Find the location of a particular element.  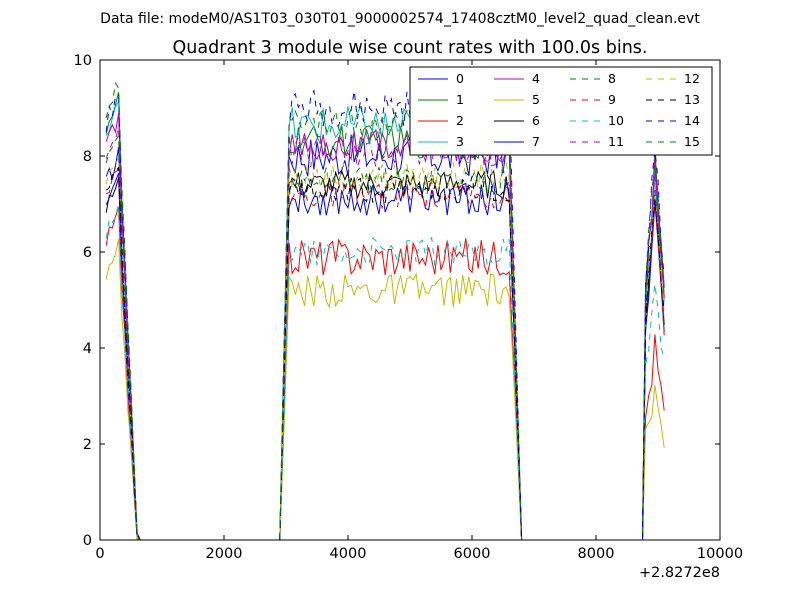

x-offset-label: +2.8272e8 is located at coordinates (679, 573).